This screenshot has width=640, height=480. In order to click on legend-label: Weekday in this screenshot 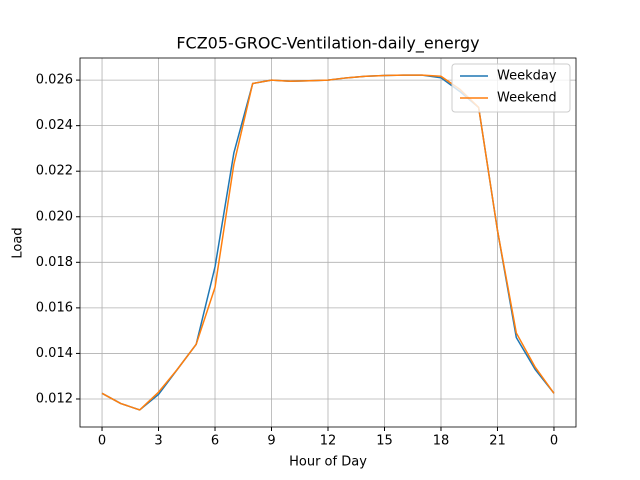, I will do `click(527, 76)`.